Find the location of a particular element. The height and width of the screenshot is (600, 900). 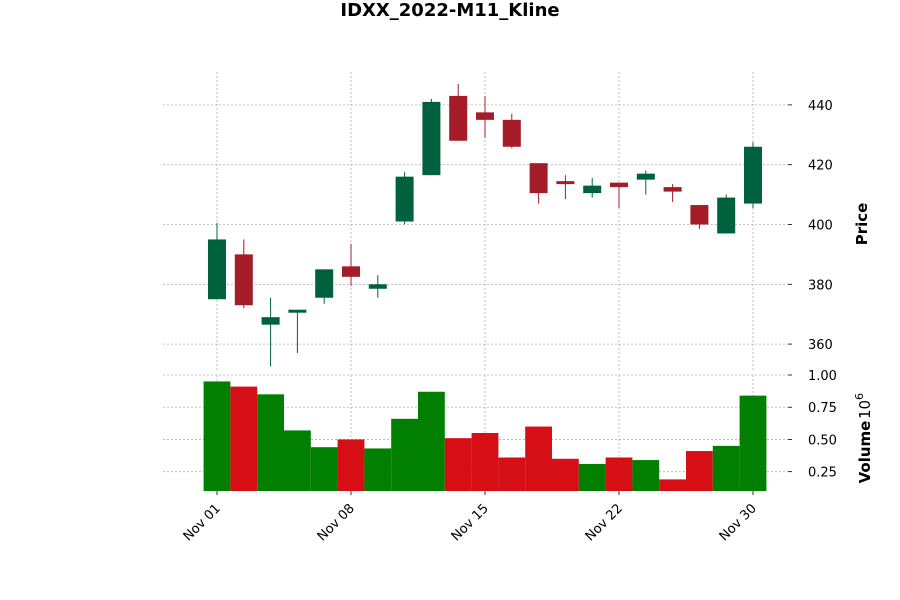

date-tick-label: Nov 22 is located at coordinates (604, 522).